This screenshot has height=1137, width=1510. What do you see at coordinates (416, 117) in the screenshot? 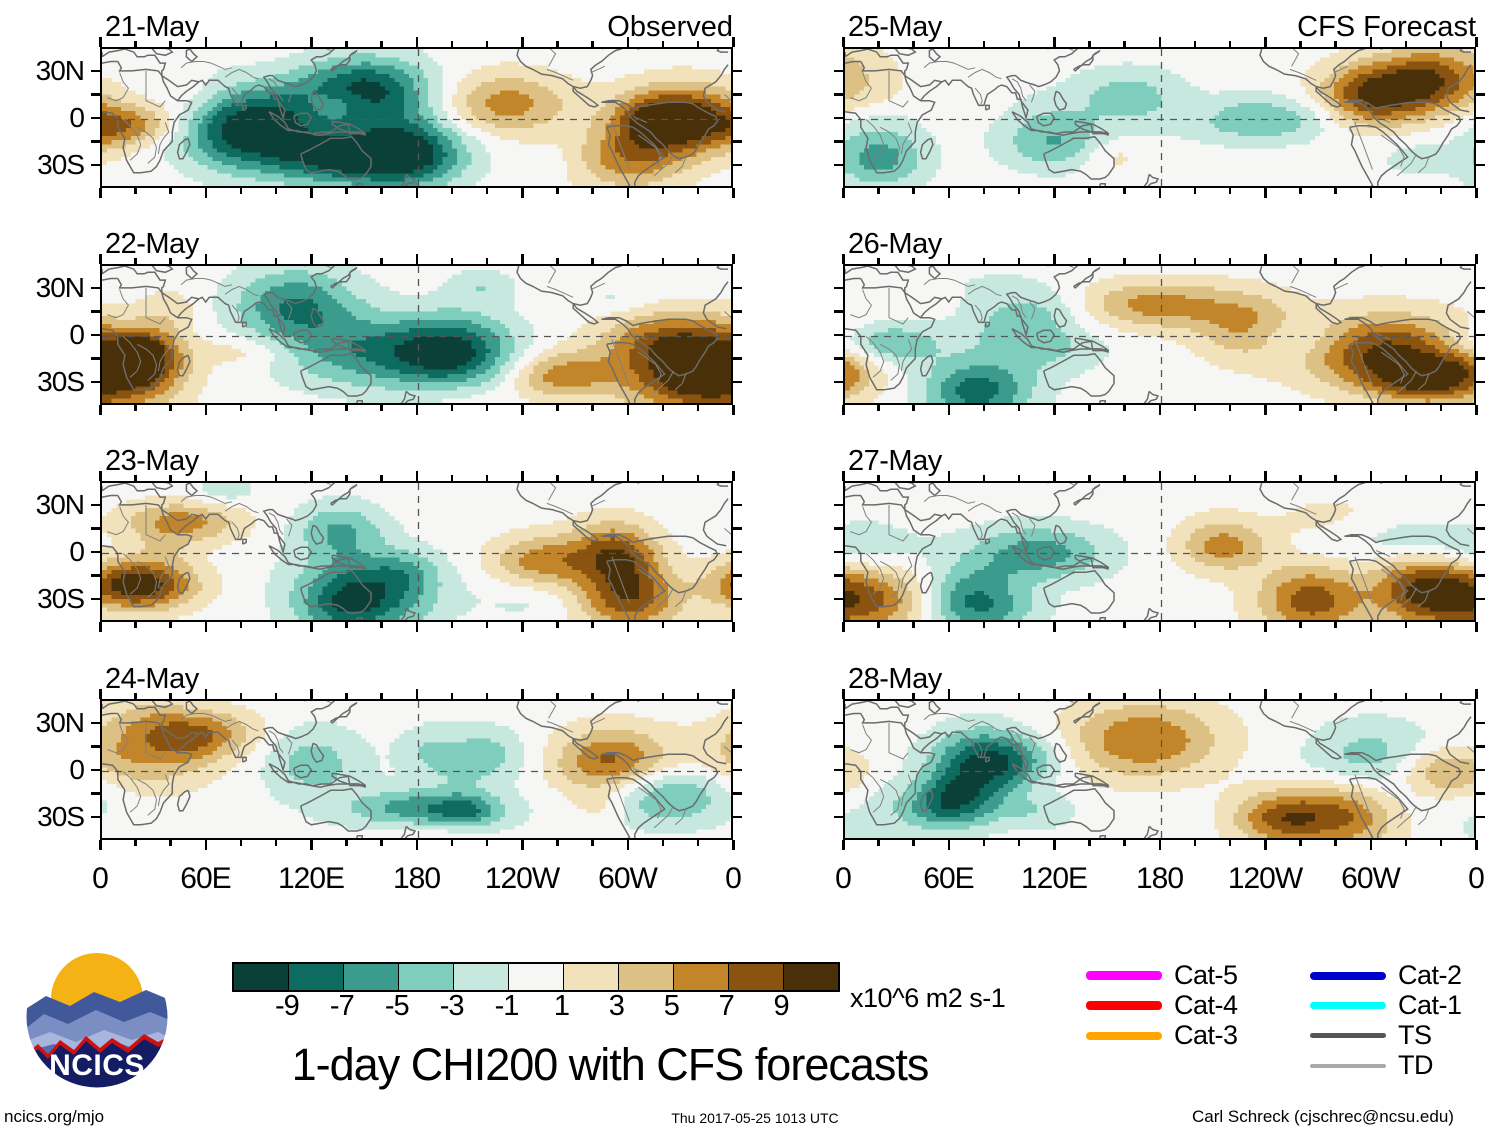
I see `map-panel-21-may` at bounding box center [416, 117].